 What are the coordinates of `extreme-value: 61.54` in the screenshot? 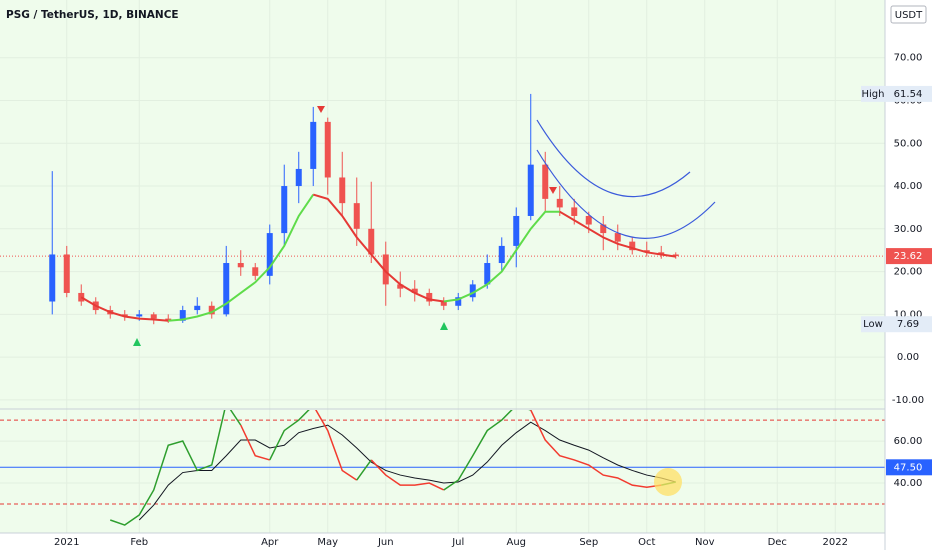 It's located at (908, 94).